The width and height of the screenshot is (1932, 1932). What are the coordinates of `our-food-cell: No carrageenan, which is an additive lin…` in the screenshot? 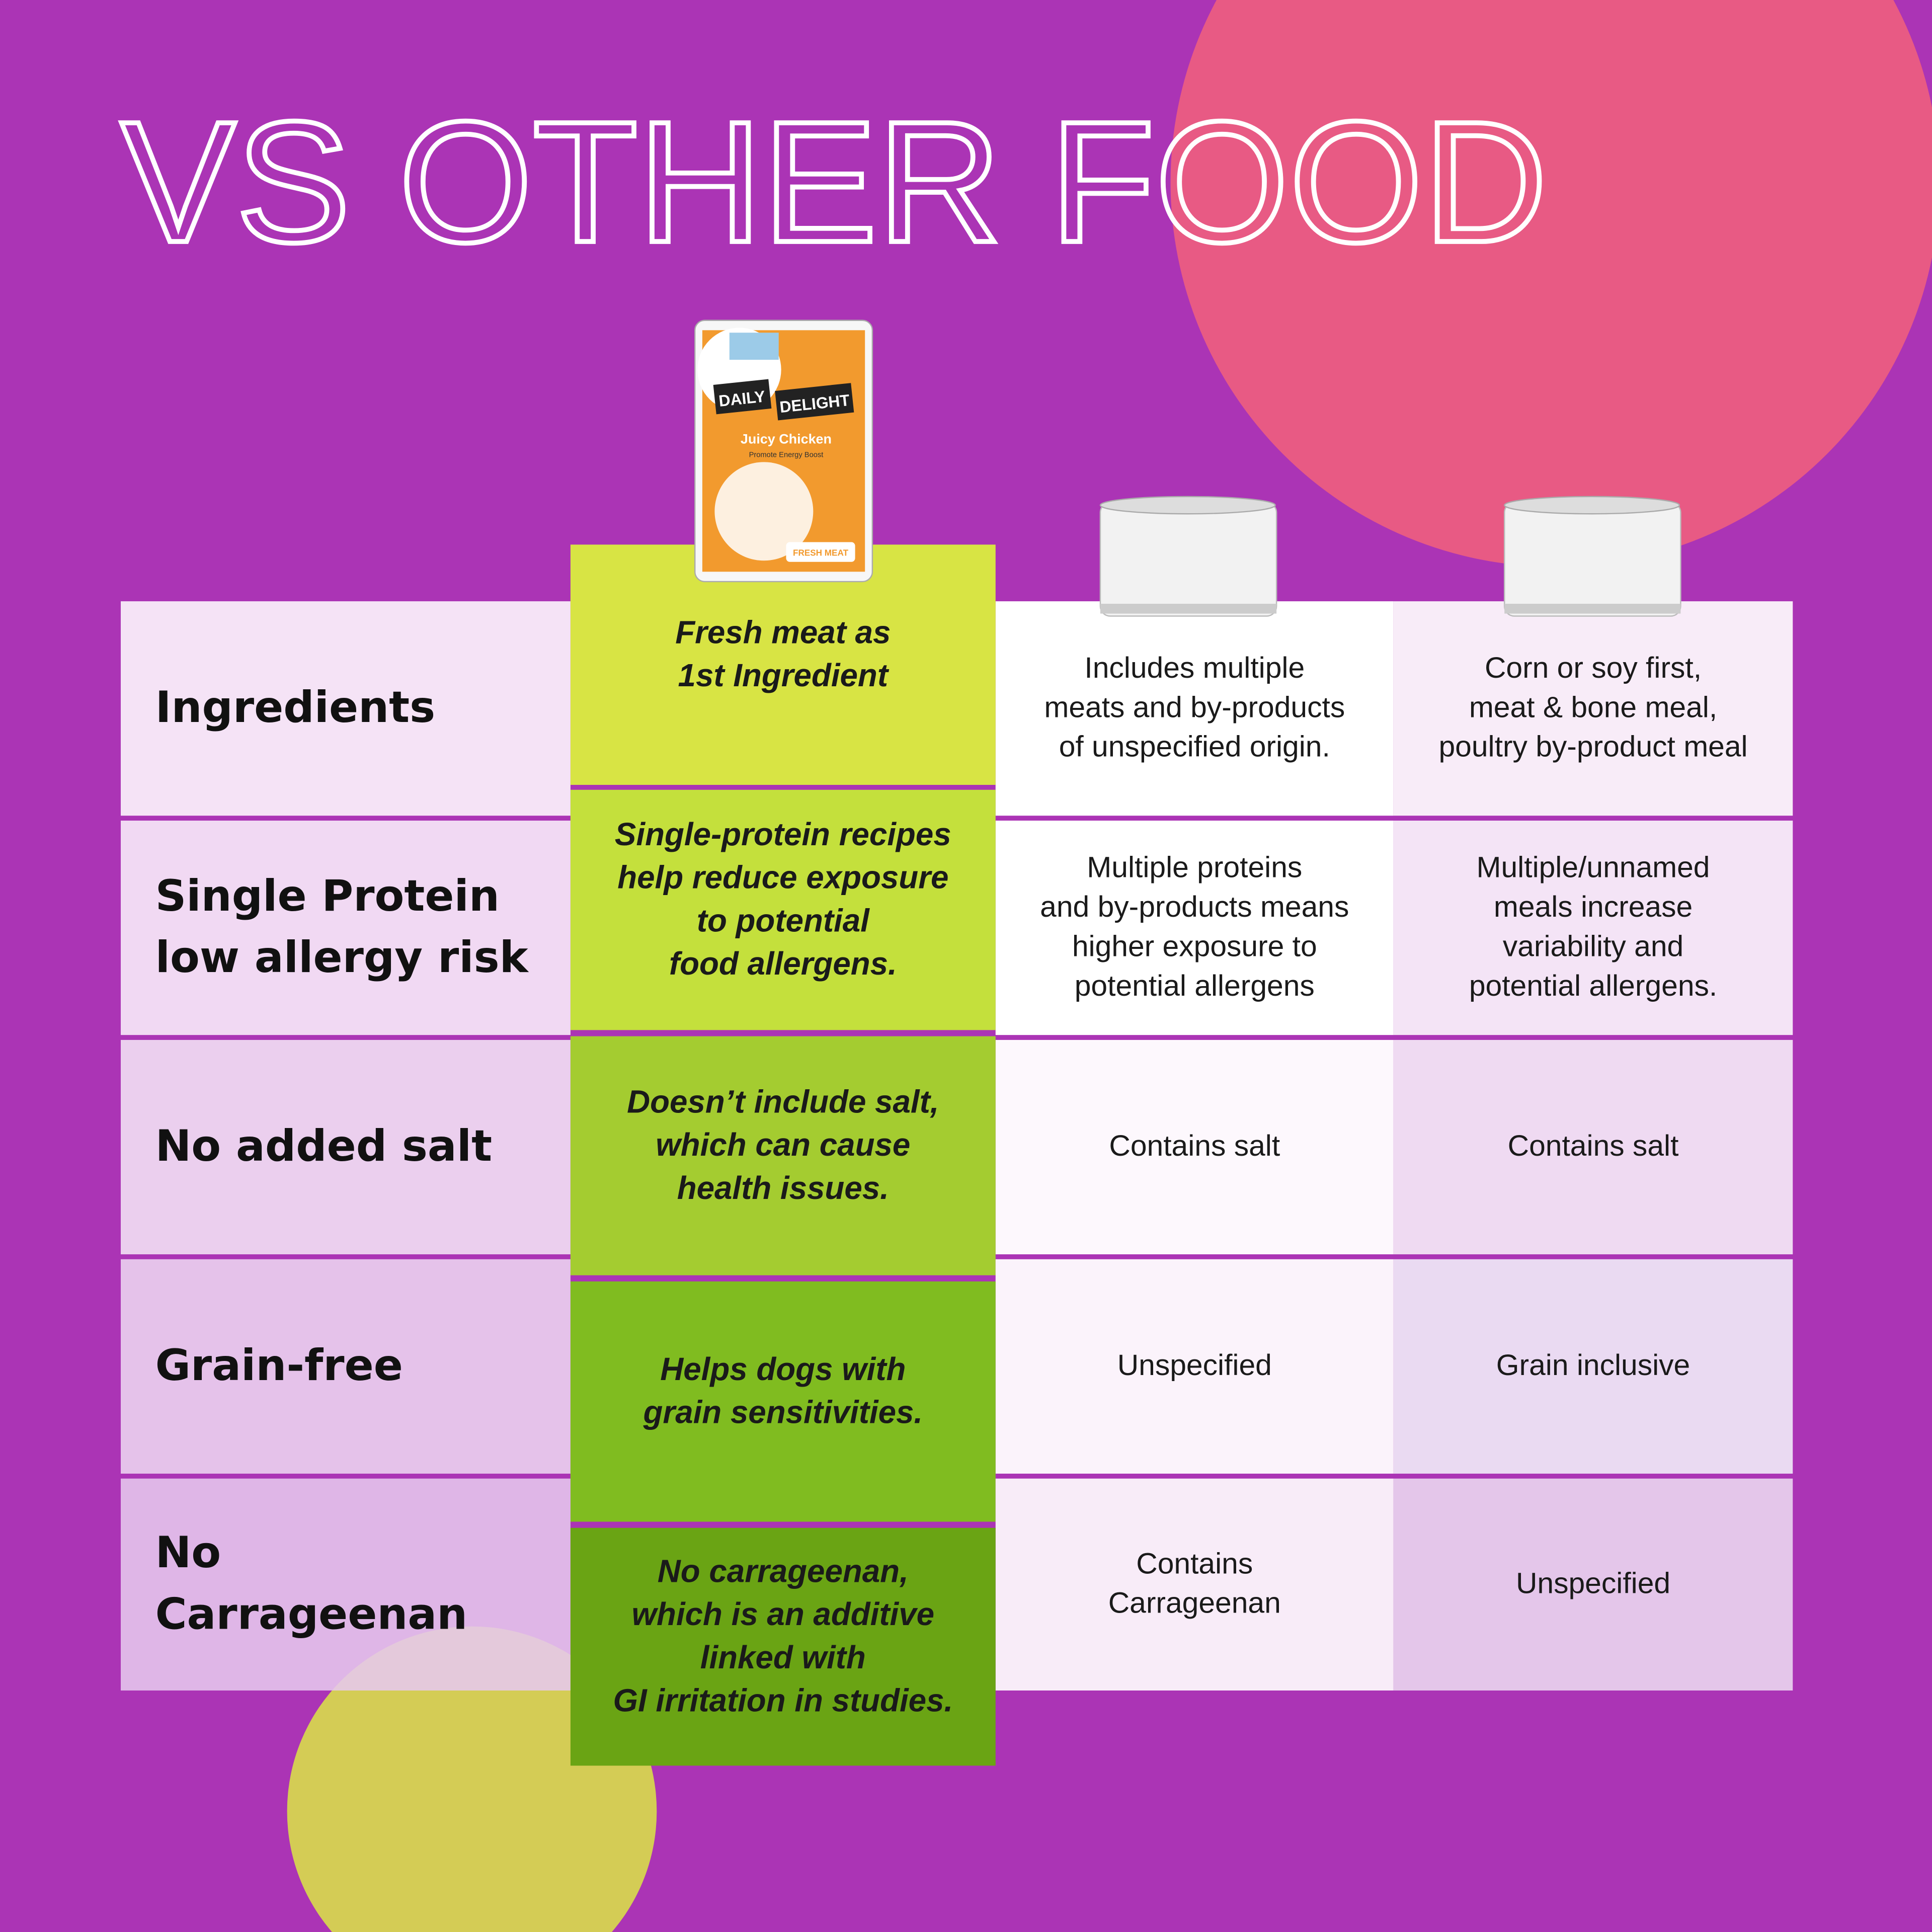 It's located at (783, 1647).